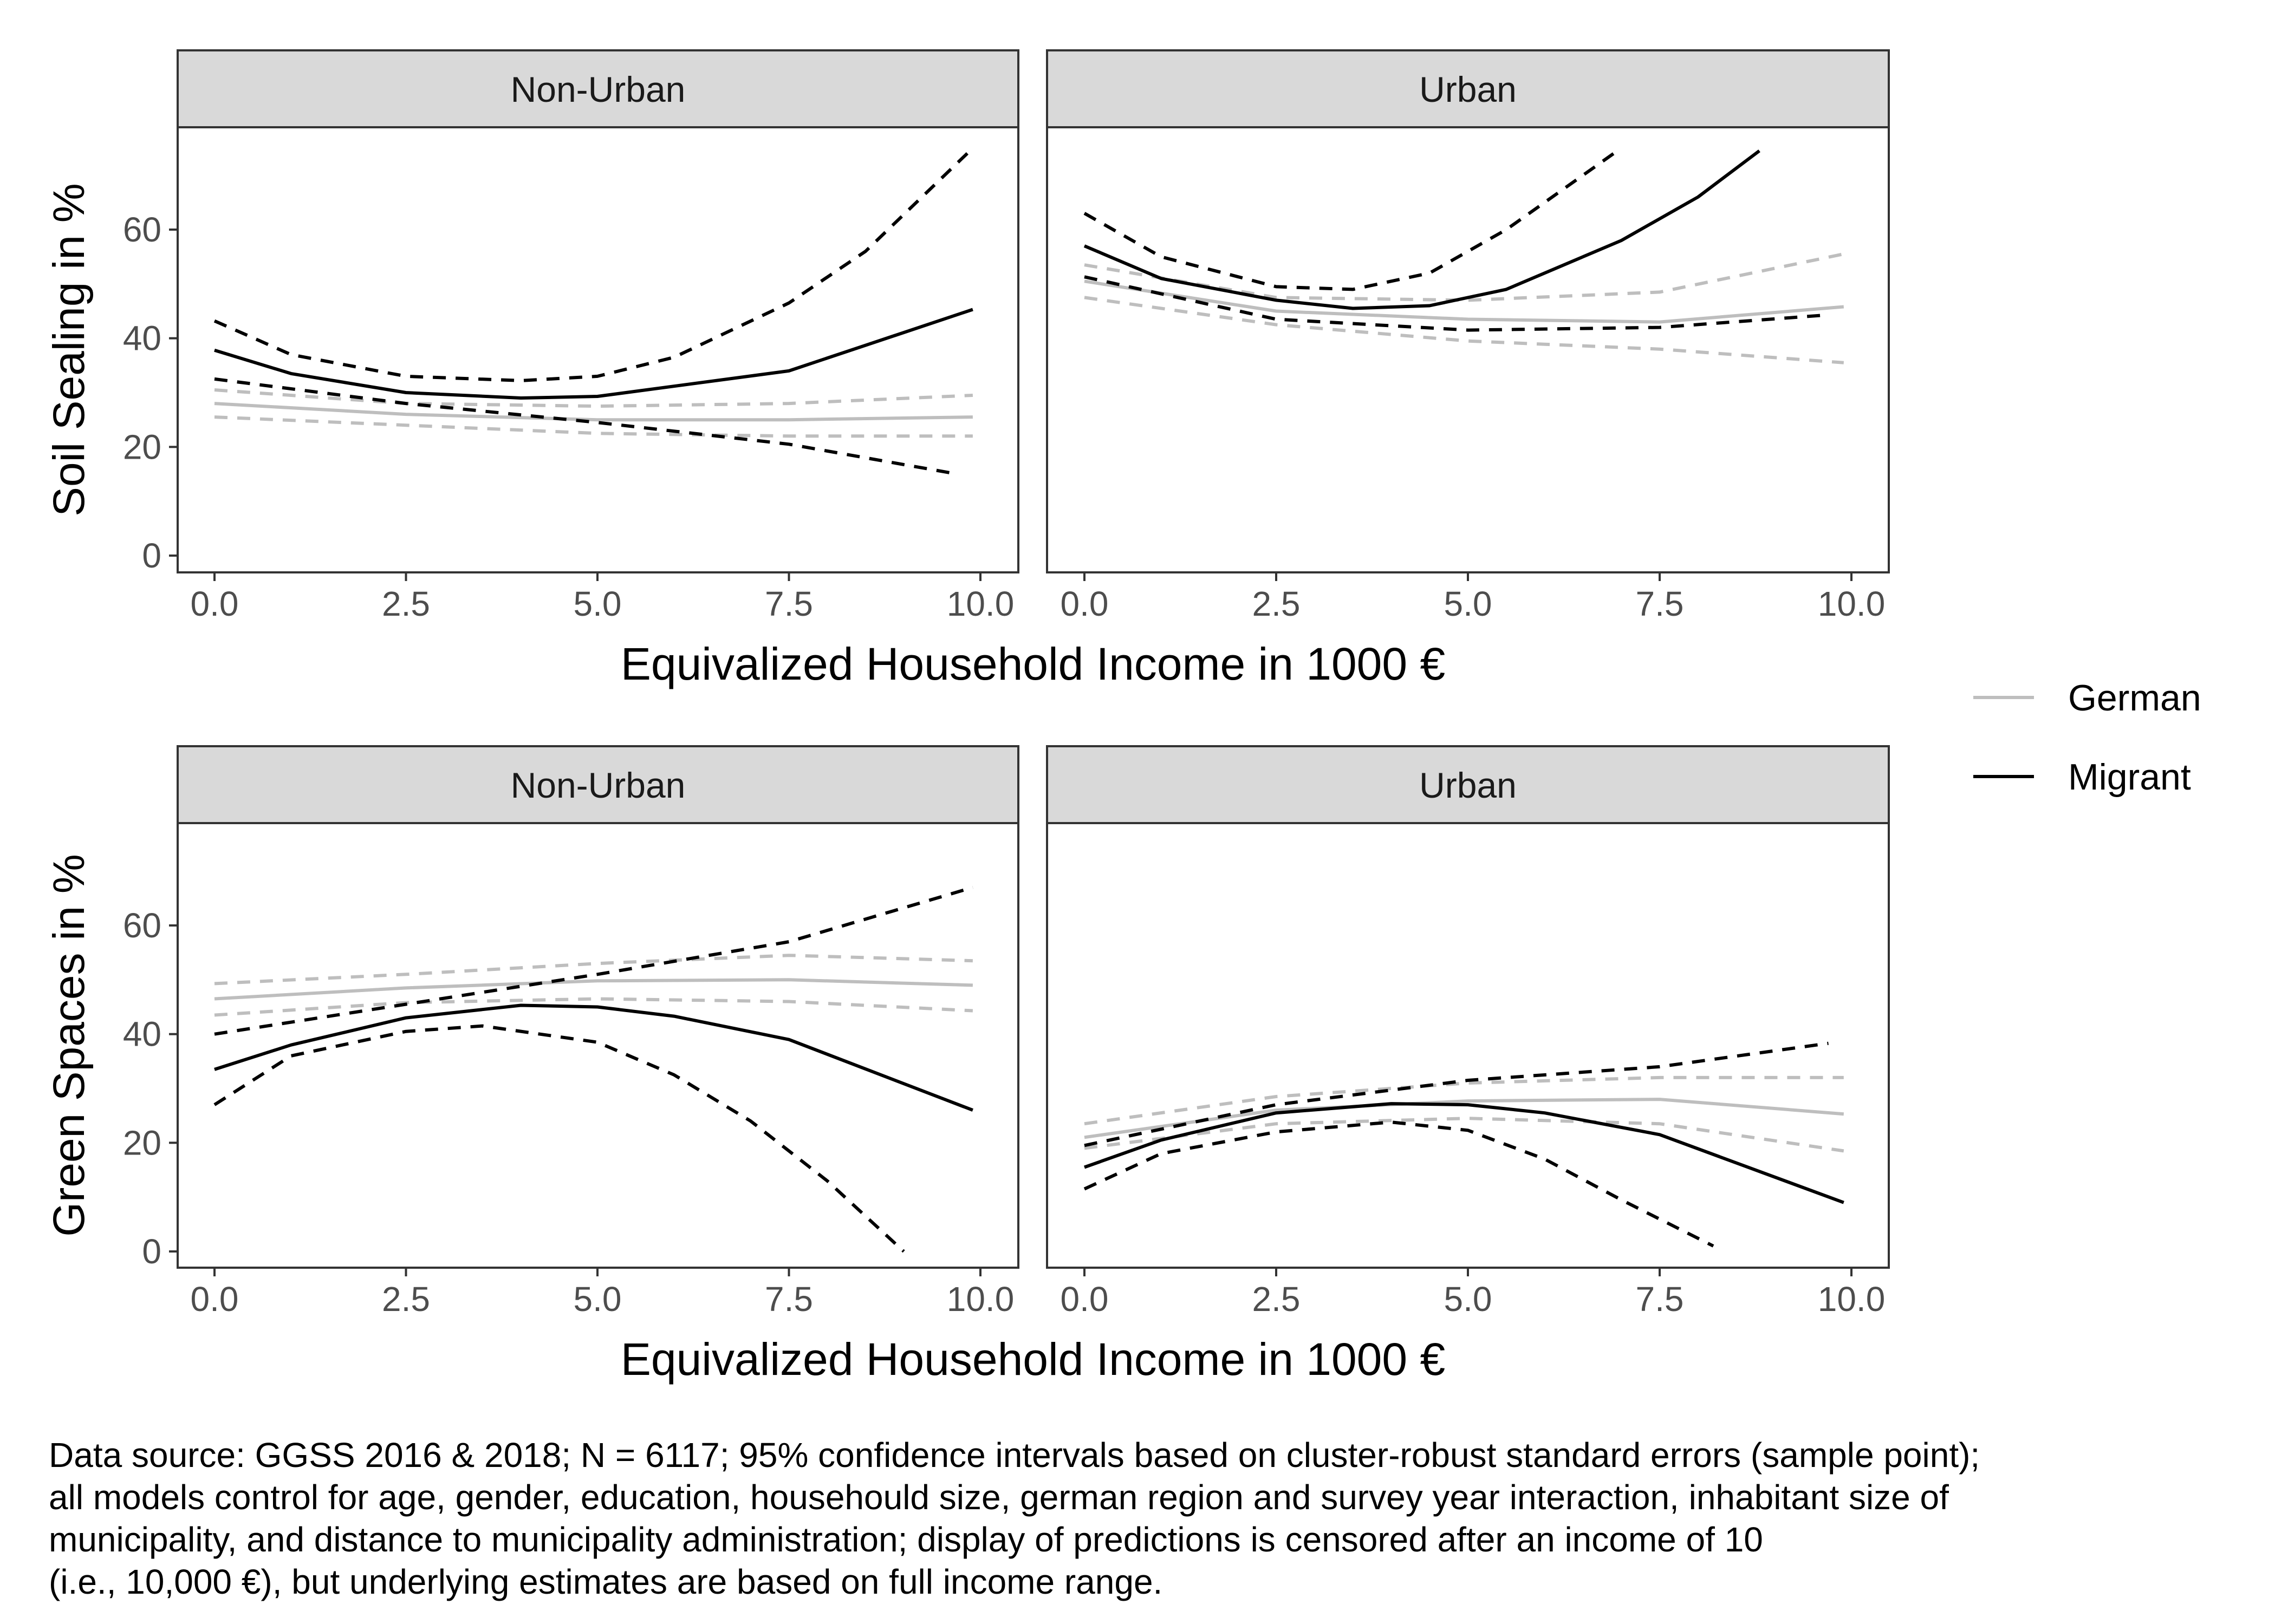 The height and width of the screenshot is (1624, 2275). I want to click on y-axis-title: Soil Sealing in %, so click(69, 349).